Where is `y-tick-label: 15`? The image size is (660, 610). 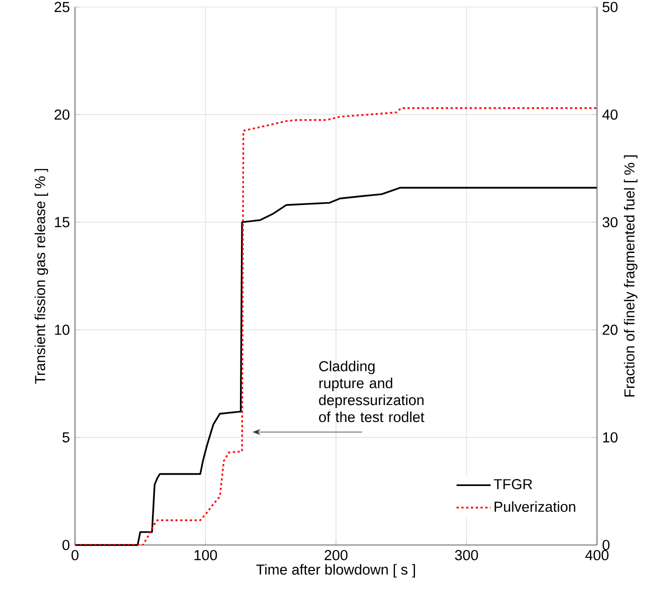
y-tick-label: 15 is located at coordinates (62, 222).